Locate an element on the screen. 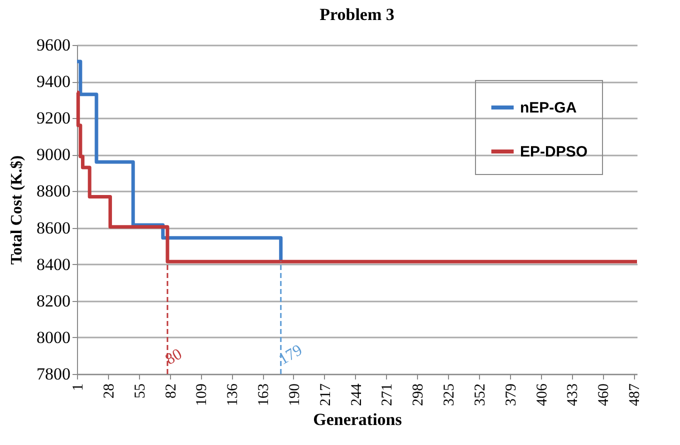 The width and height of the screenshot is (680, 445). x-axis-title: Generations is located at coordinates (357, 419).